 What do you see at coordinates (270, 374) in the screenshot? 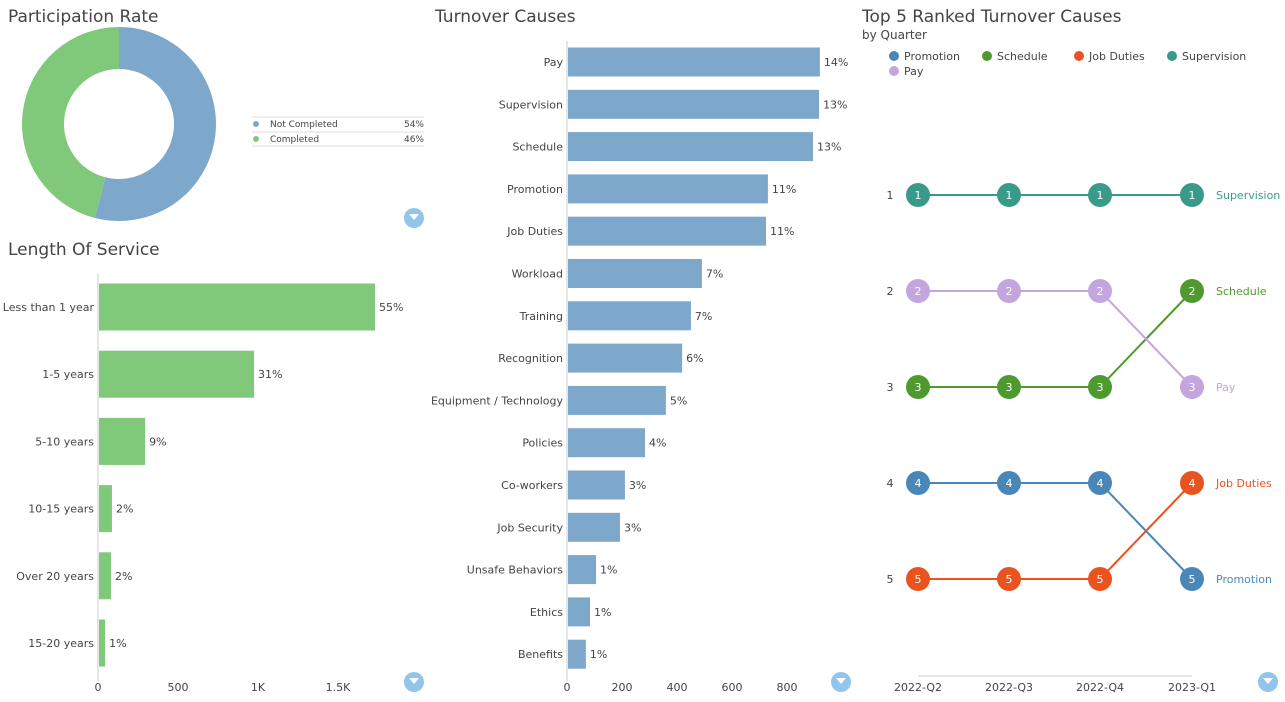
I see `data-label: 31%` at bounding box center [270, 374].